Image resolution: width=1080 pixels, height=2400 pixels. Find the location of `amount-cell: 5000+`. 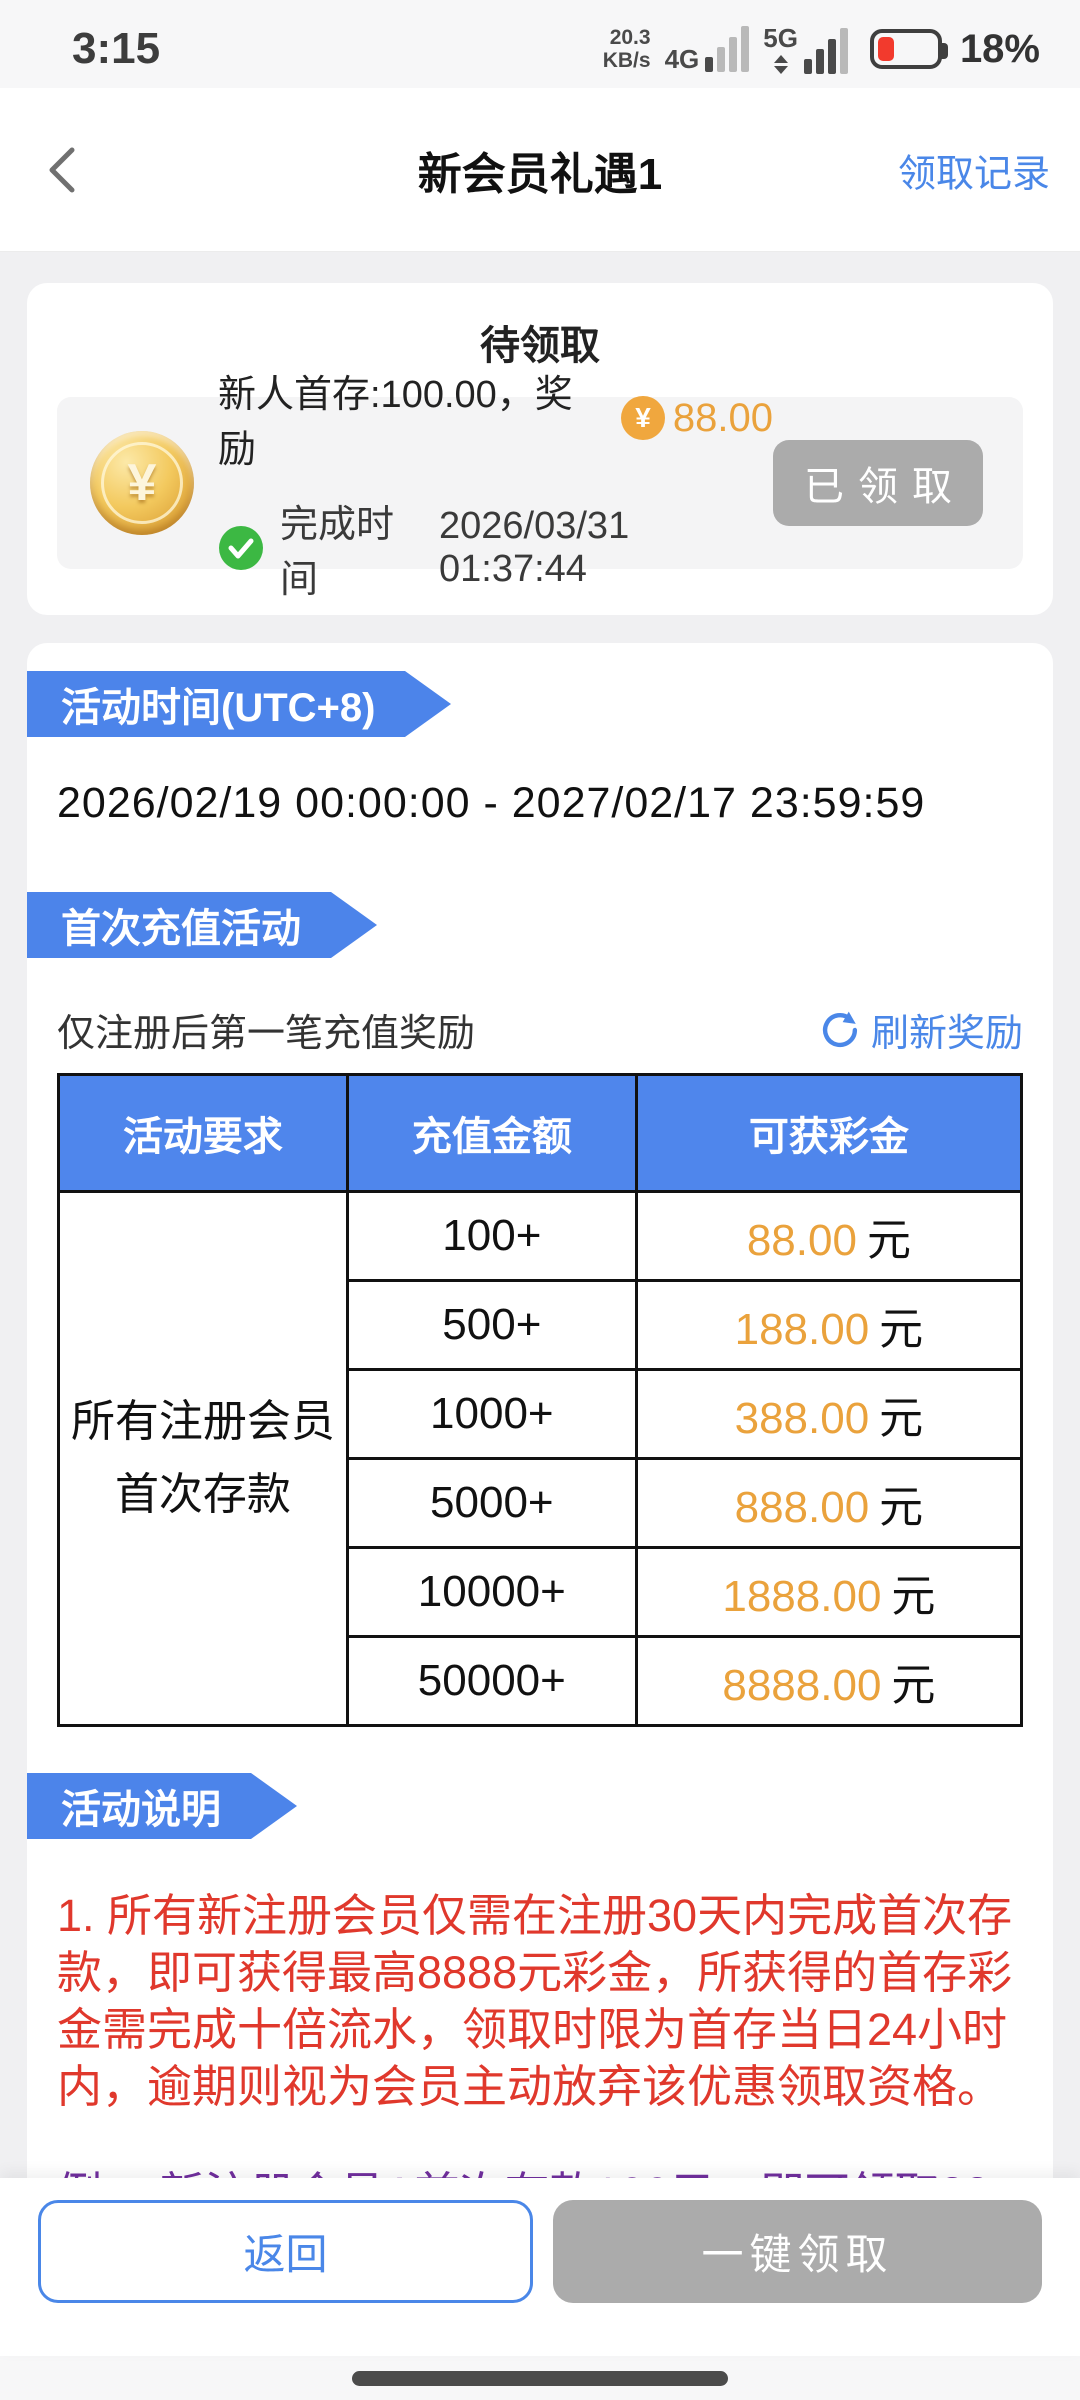

amount-cell: 5000+ is located at coordinates (491, 1503).